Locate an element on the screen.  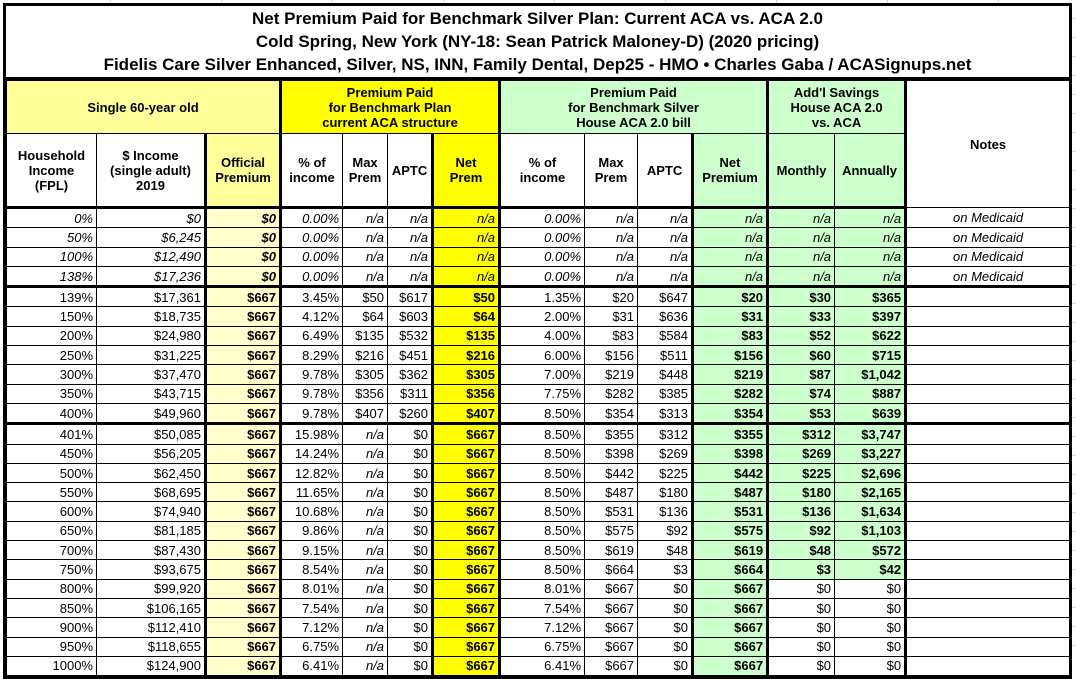
cell-savings_monthly: $3 is located at coordinates (801, 569).